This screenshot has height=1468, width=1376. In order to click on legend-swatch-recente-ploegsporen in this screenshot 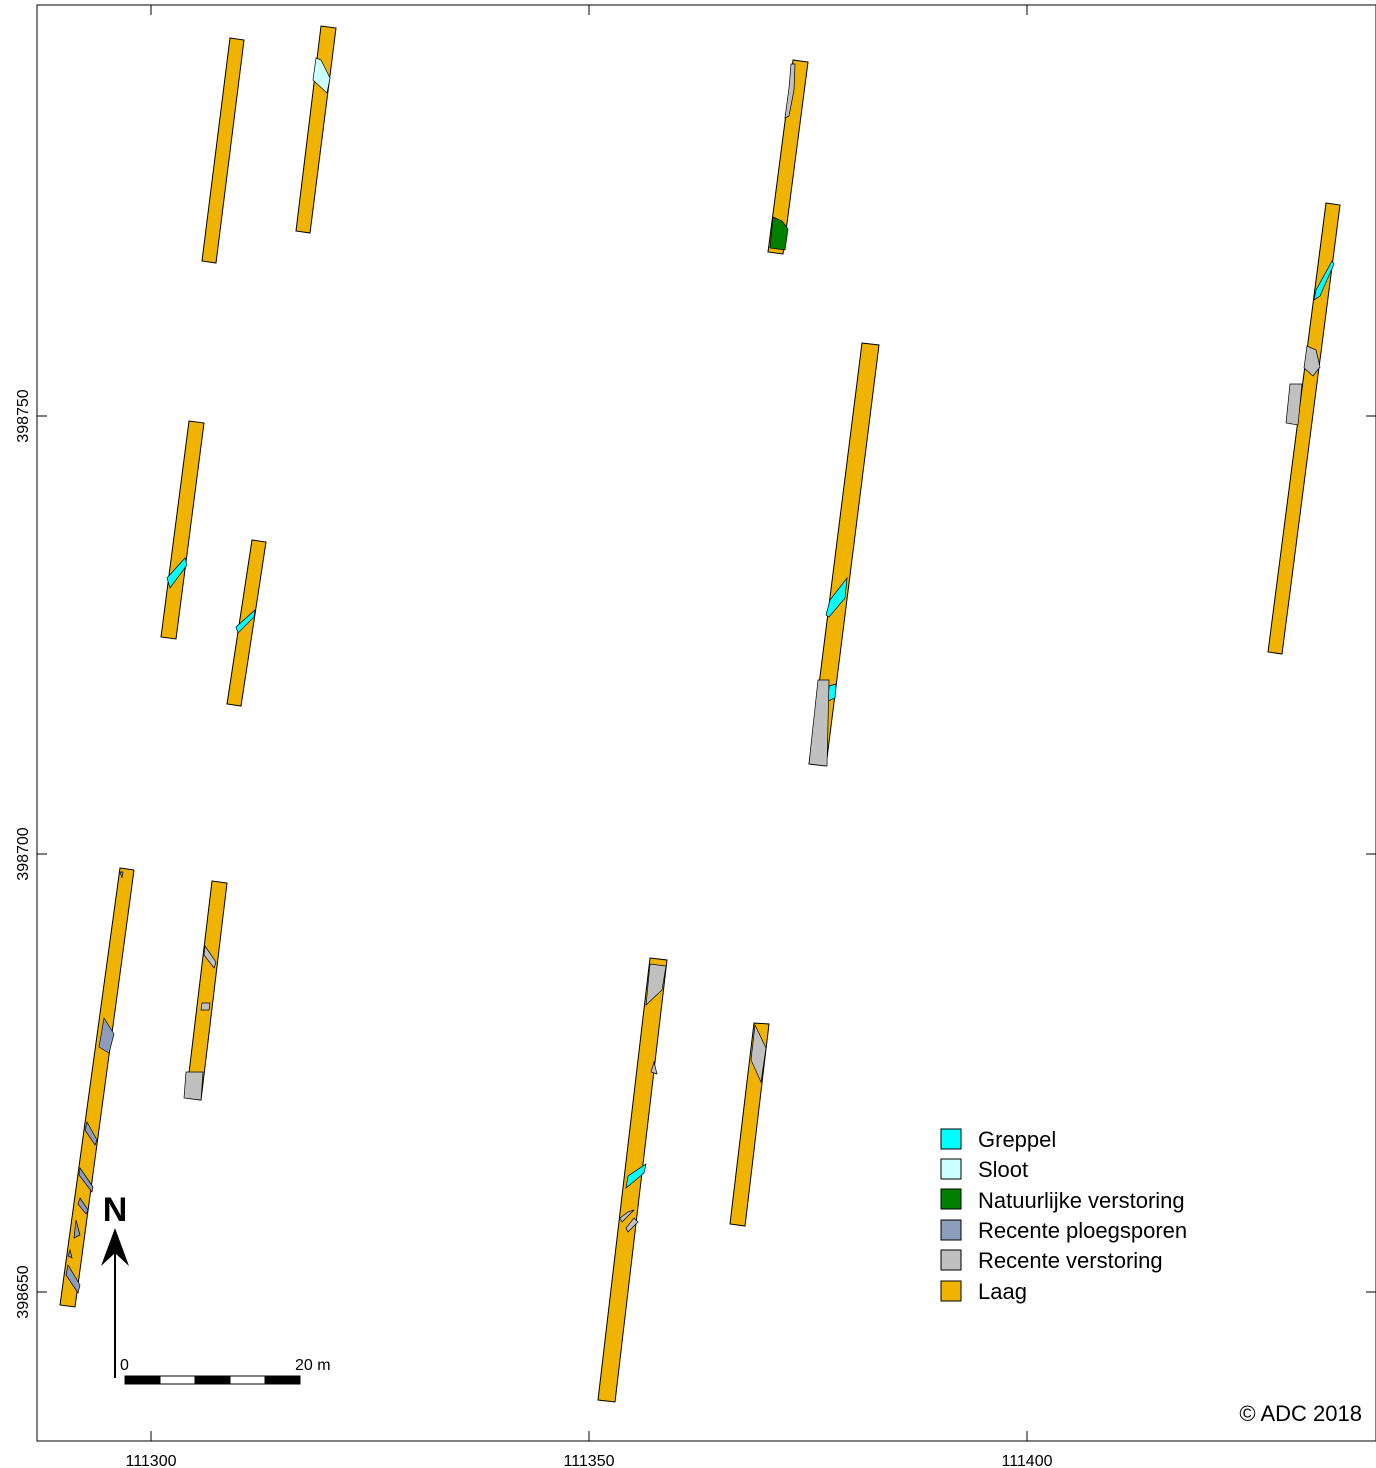, I will do `click(951, 1230)`.